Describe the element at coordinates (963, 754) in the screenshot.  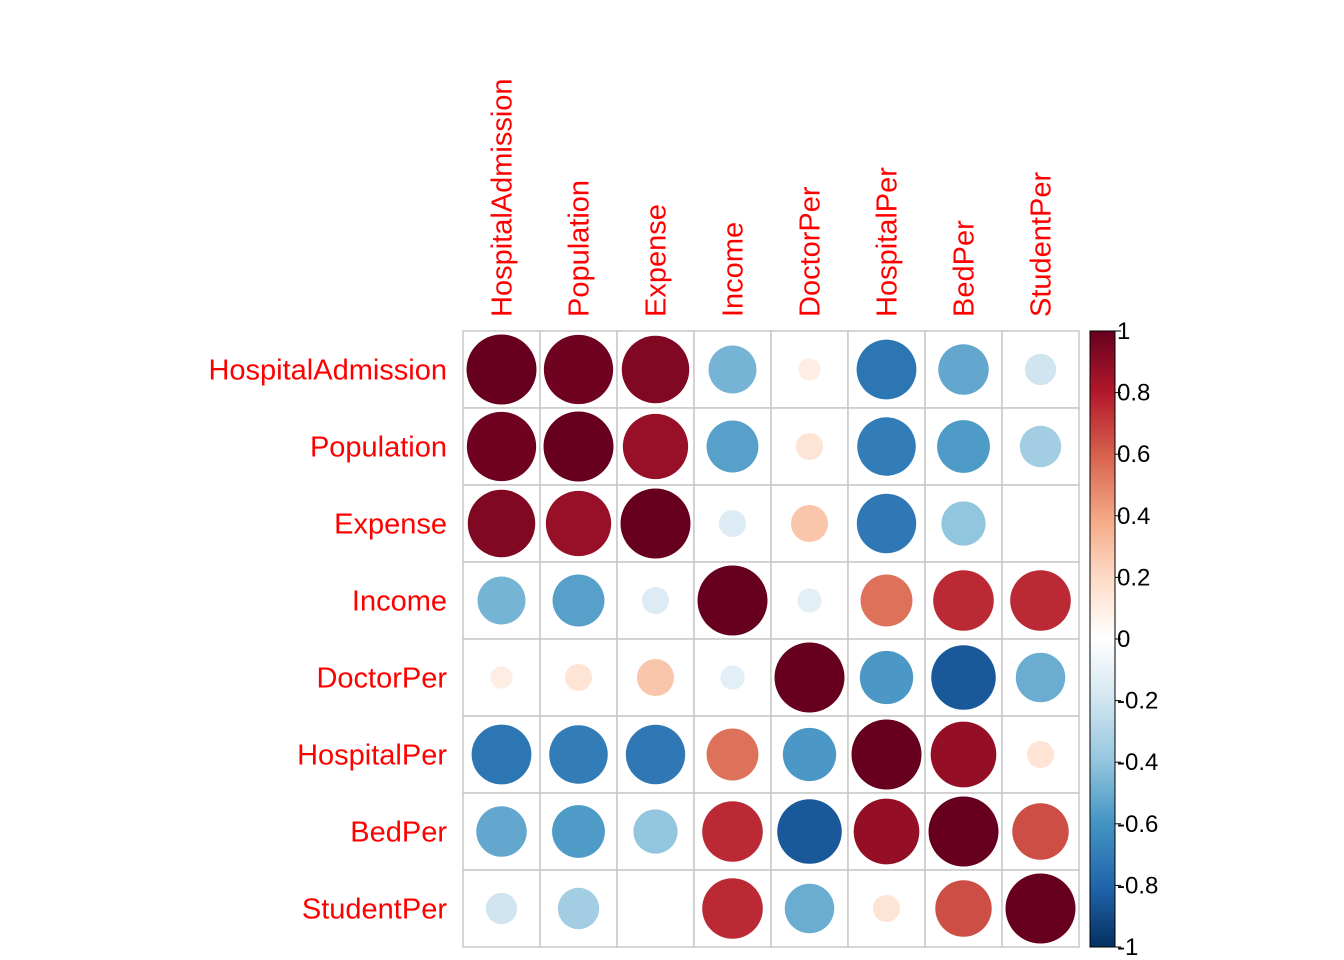
I see `corr-circle-HospitalPer-BedPer` at that location.